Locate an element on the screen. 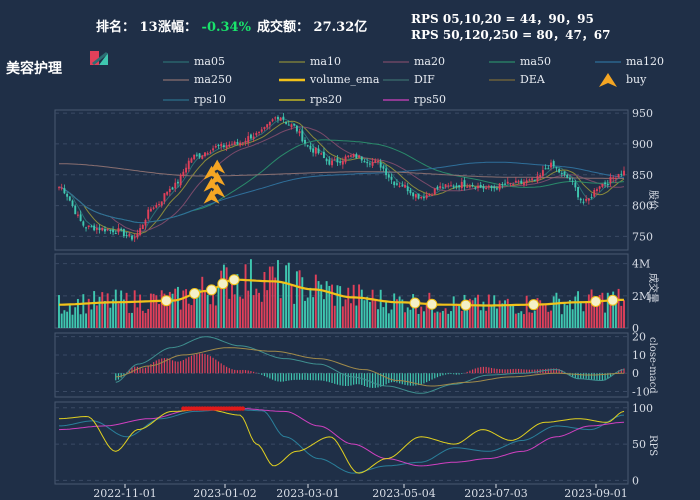 The image size is (700, 500). rps50-line is located at coordinates (341, 437).